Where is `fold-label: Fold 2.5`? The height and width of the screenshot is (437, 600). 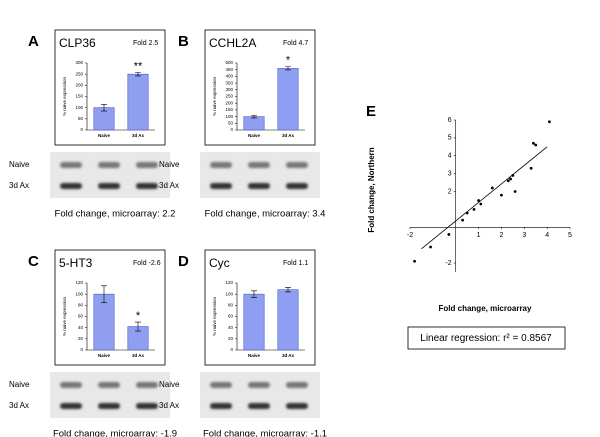
fold-label: Fold 2.5 is located at coordinates (145, 43).